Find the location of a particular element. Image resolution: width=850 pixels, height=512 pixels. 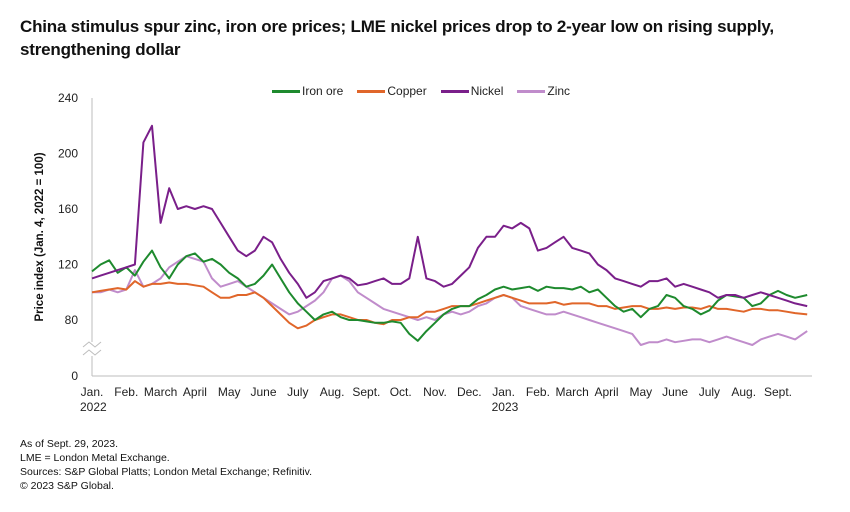

y-tick-label: 80 is located at coordinates (72, 320).